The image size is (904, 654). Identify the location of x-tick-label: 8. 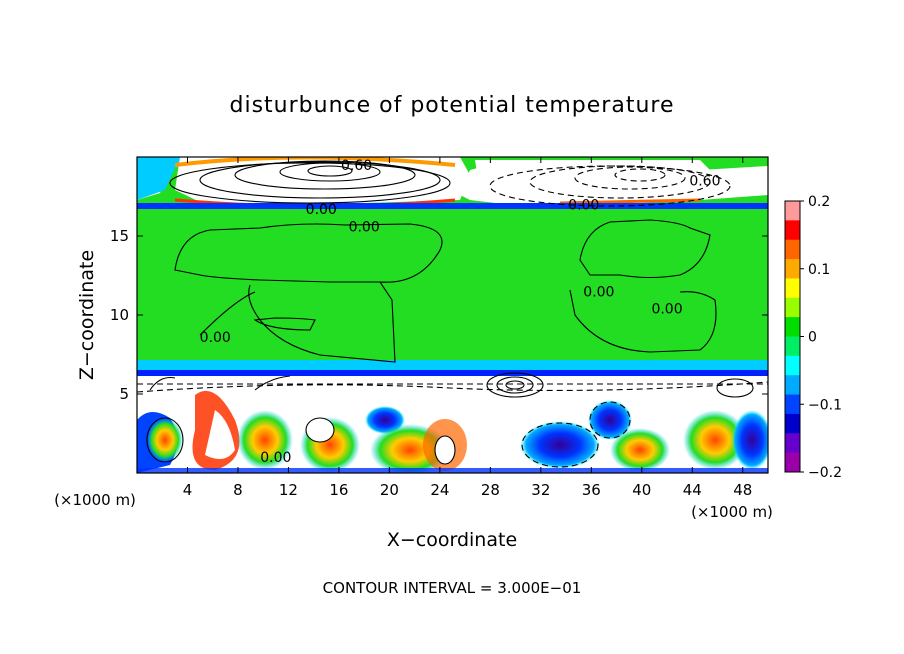
(238, 490).